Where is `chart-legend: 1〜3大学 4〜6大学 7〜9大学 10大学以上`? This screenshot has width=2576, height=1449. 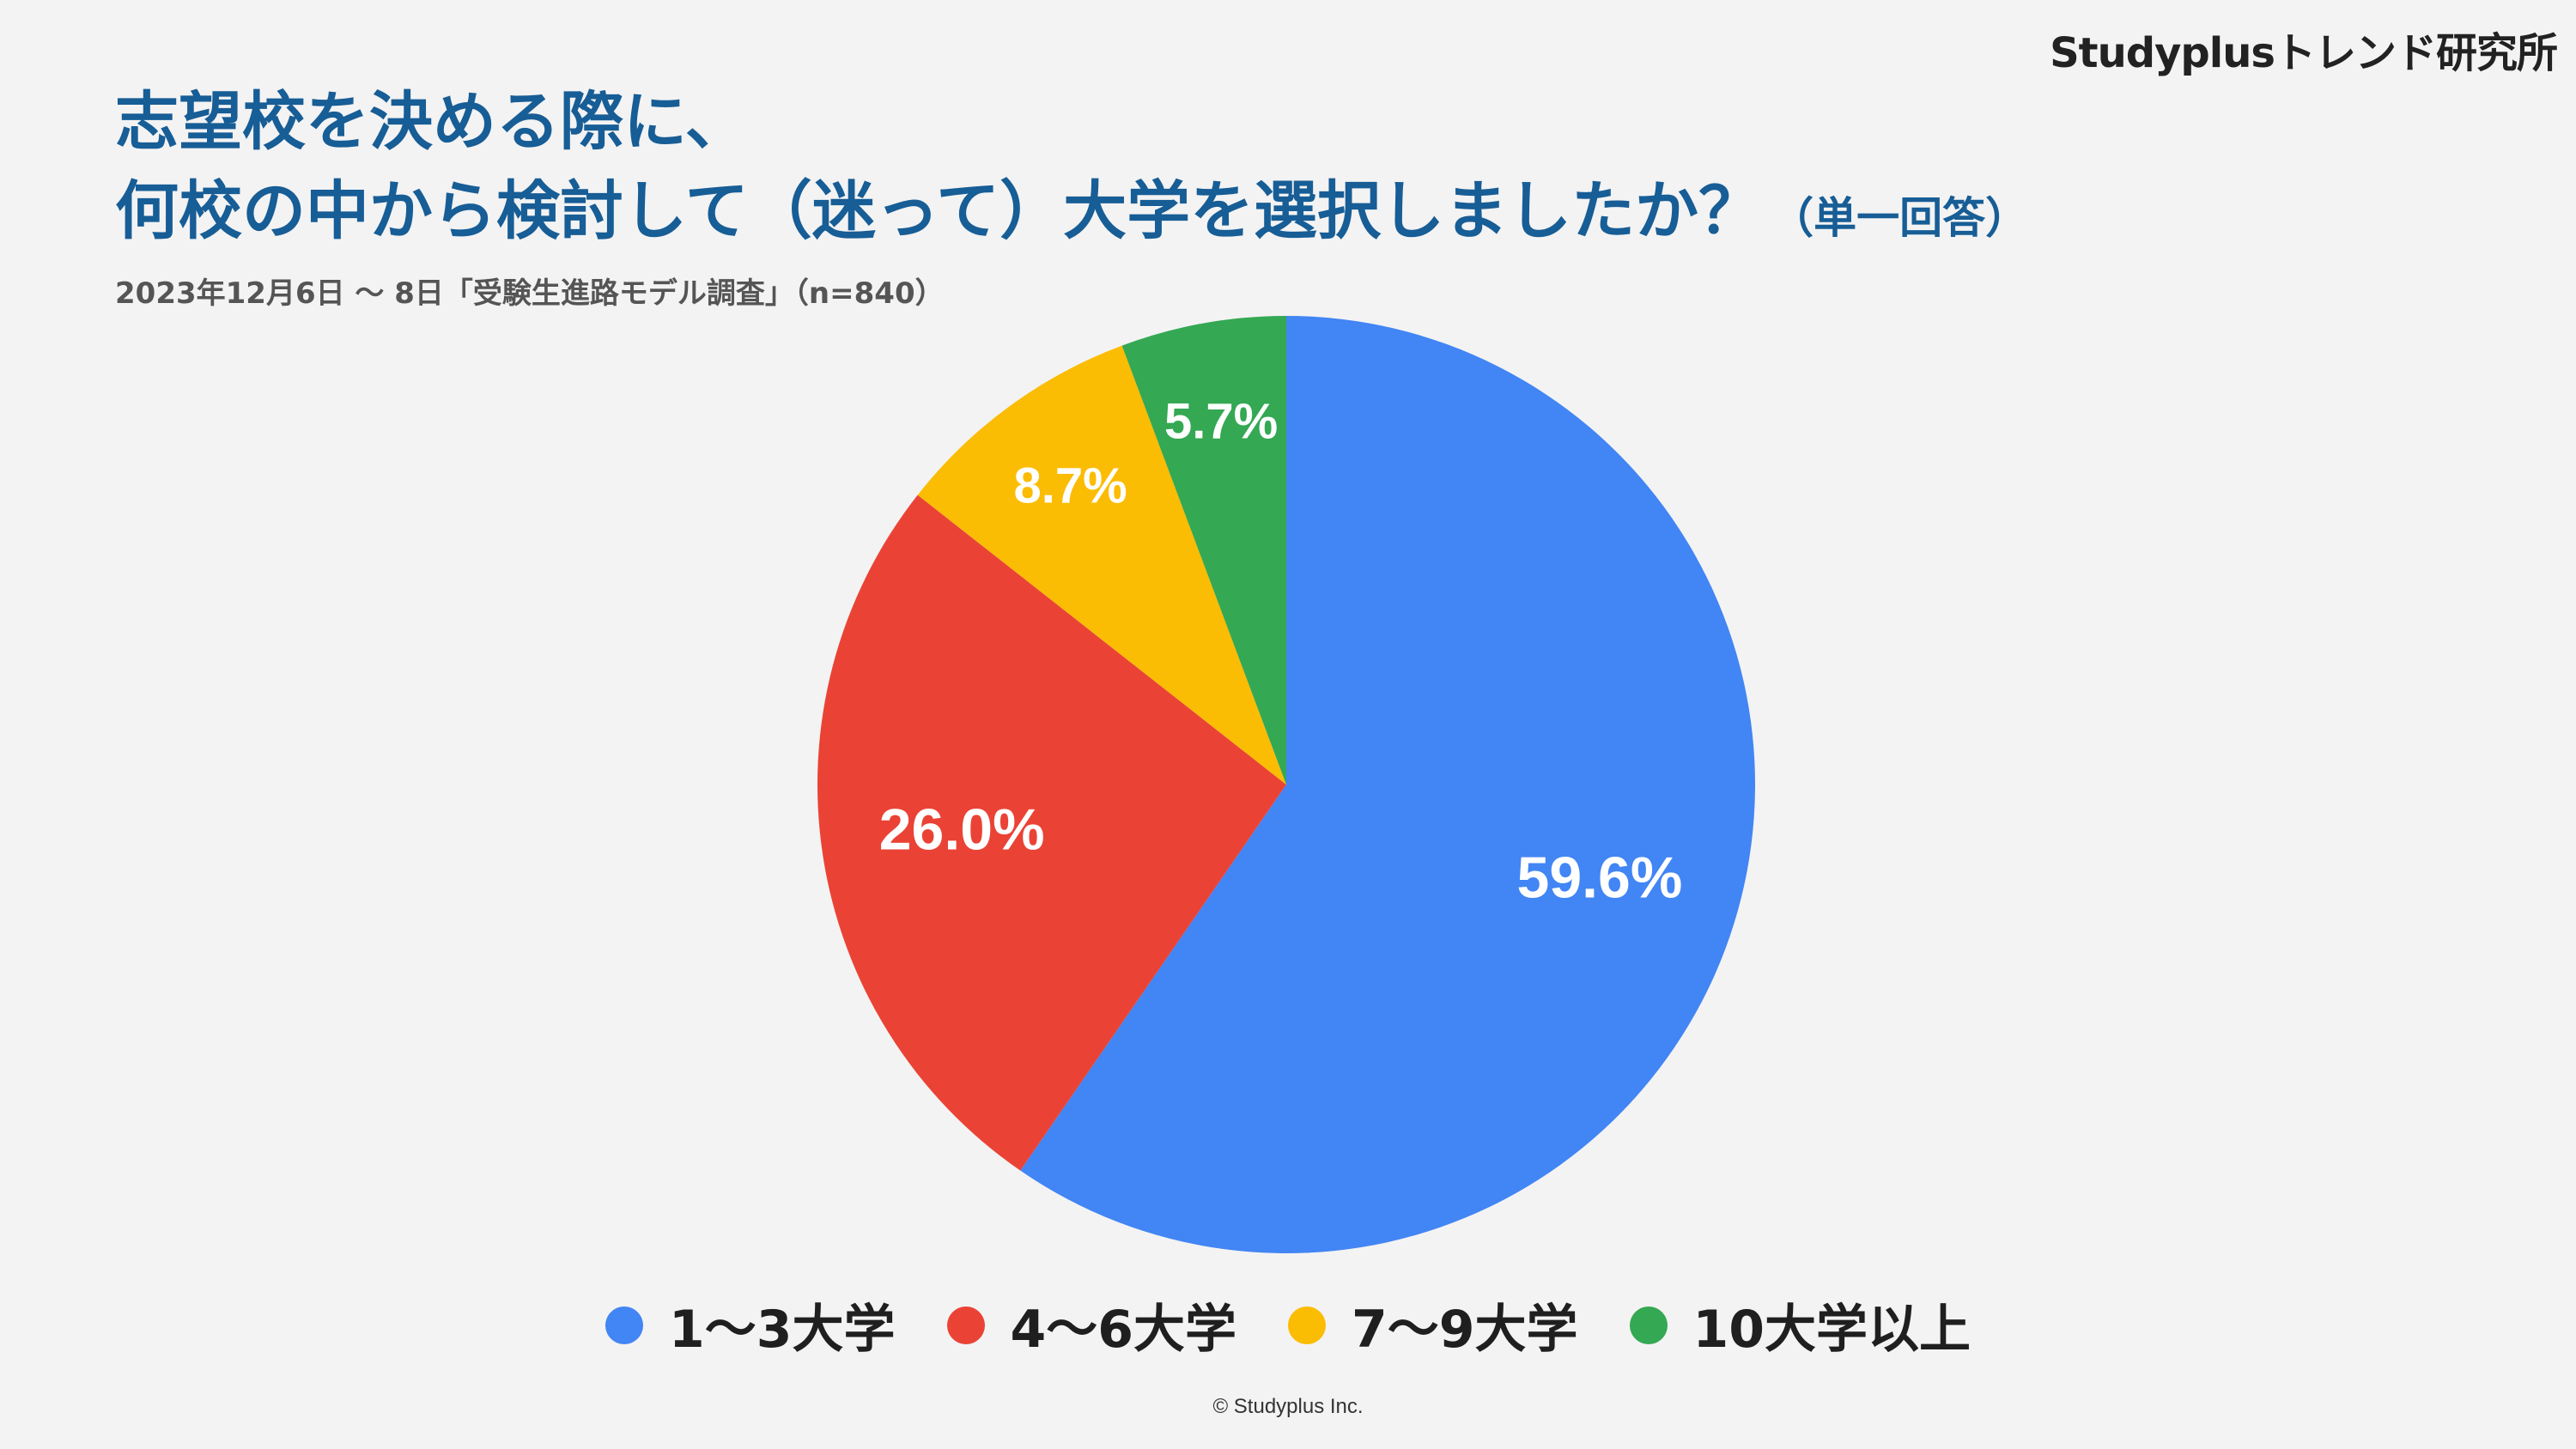 chart-legend: 1〜3大学 4〜6大学 7〜9大学 10大学以上 is located at coordinates (1288, 1325).